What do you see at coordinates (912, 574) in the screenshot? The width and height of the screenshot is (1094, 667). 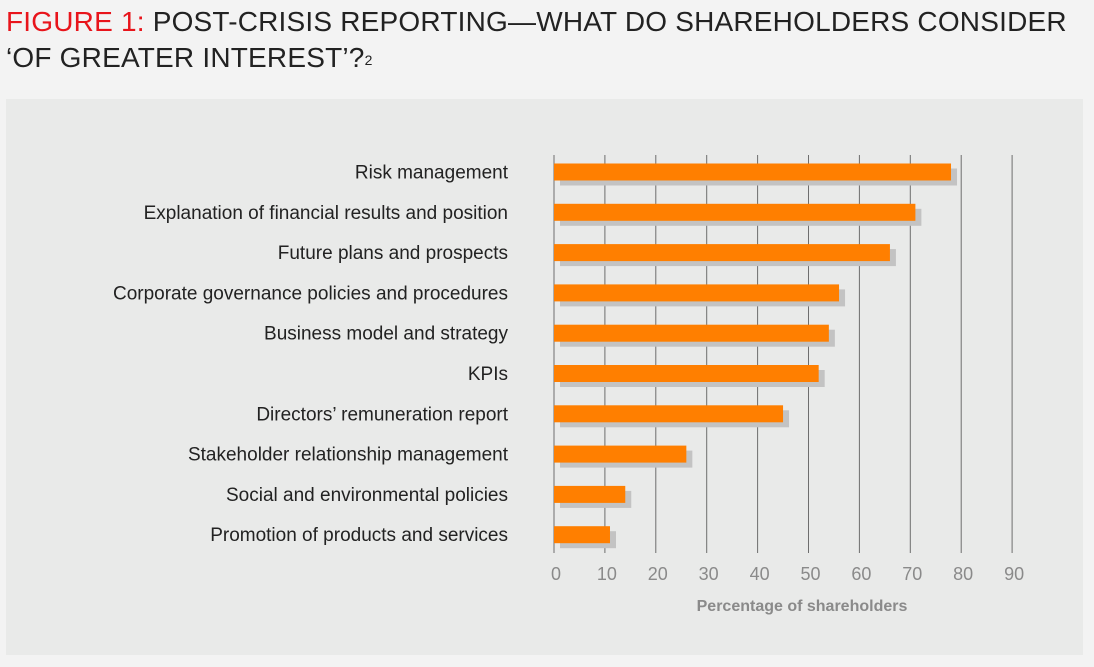 I see `x-tick-label: 70` at bounding box center [912, 574].